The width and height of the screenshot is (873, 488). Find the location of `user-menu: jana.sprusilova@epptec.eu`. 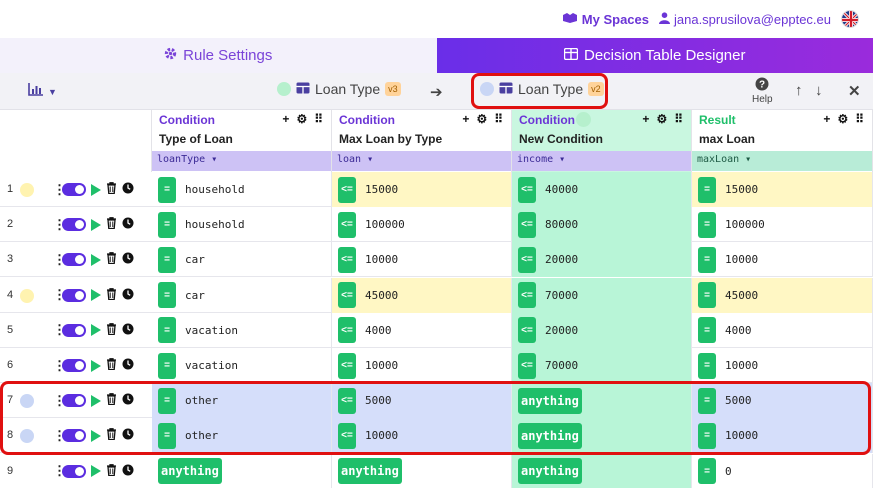

user-menu: jana.sprusilova@epptec.eu is located at coordinates (744, 19).